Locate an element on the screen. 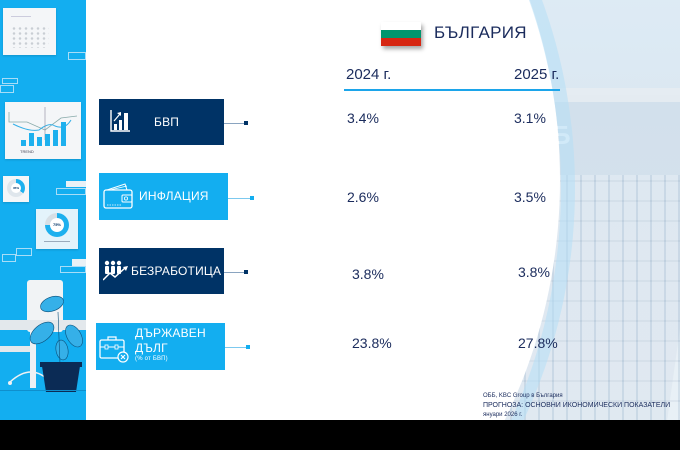  indicator-label: ИНФЛАЦИЯ is located at coordinates (174, 196).